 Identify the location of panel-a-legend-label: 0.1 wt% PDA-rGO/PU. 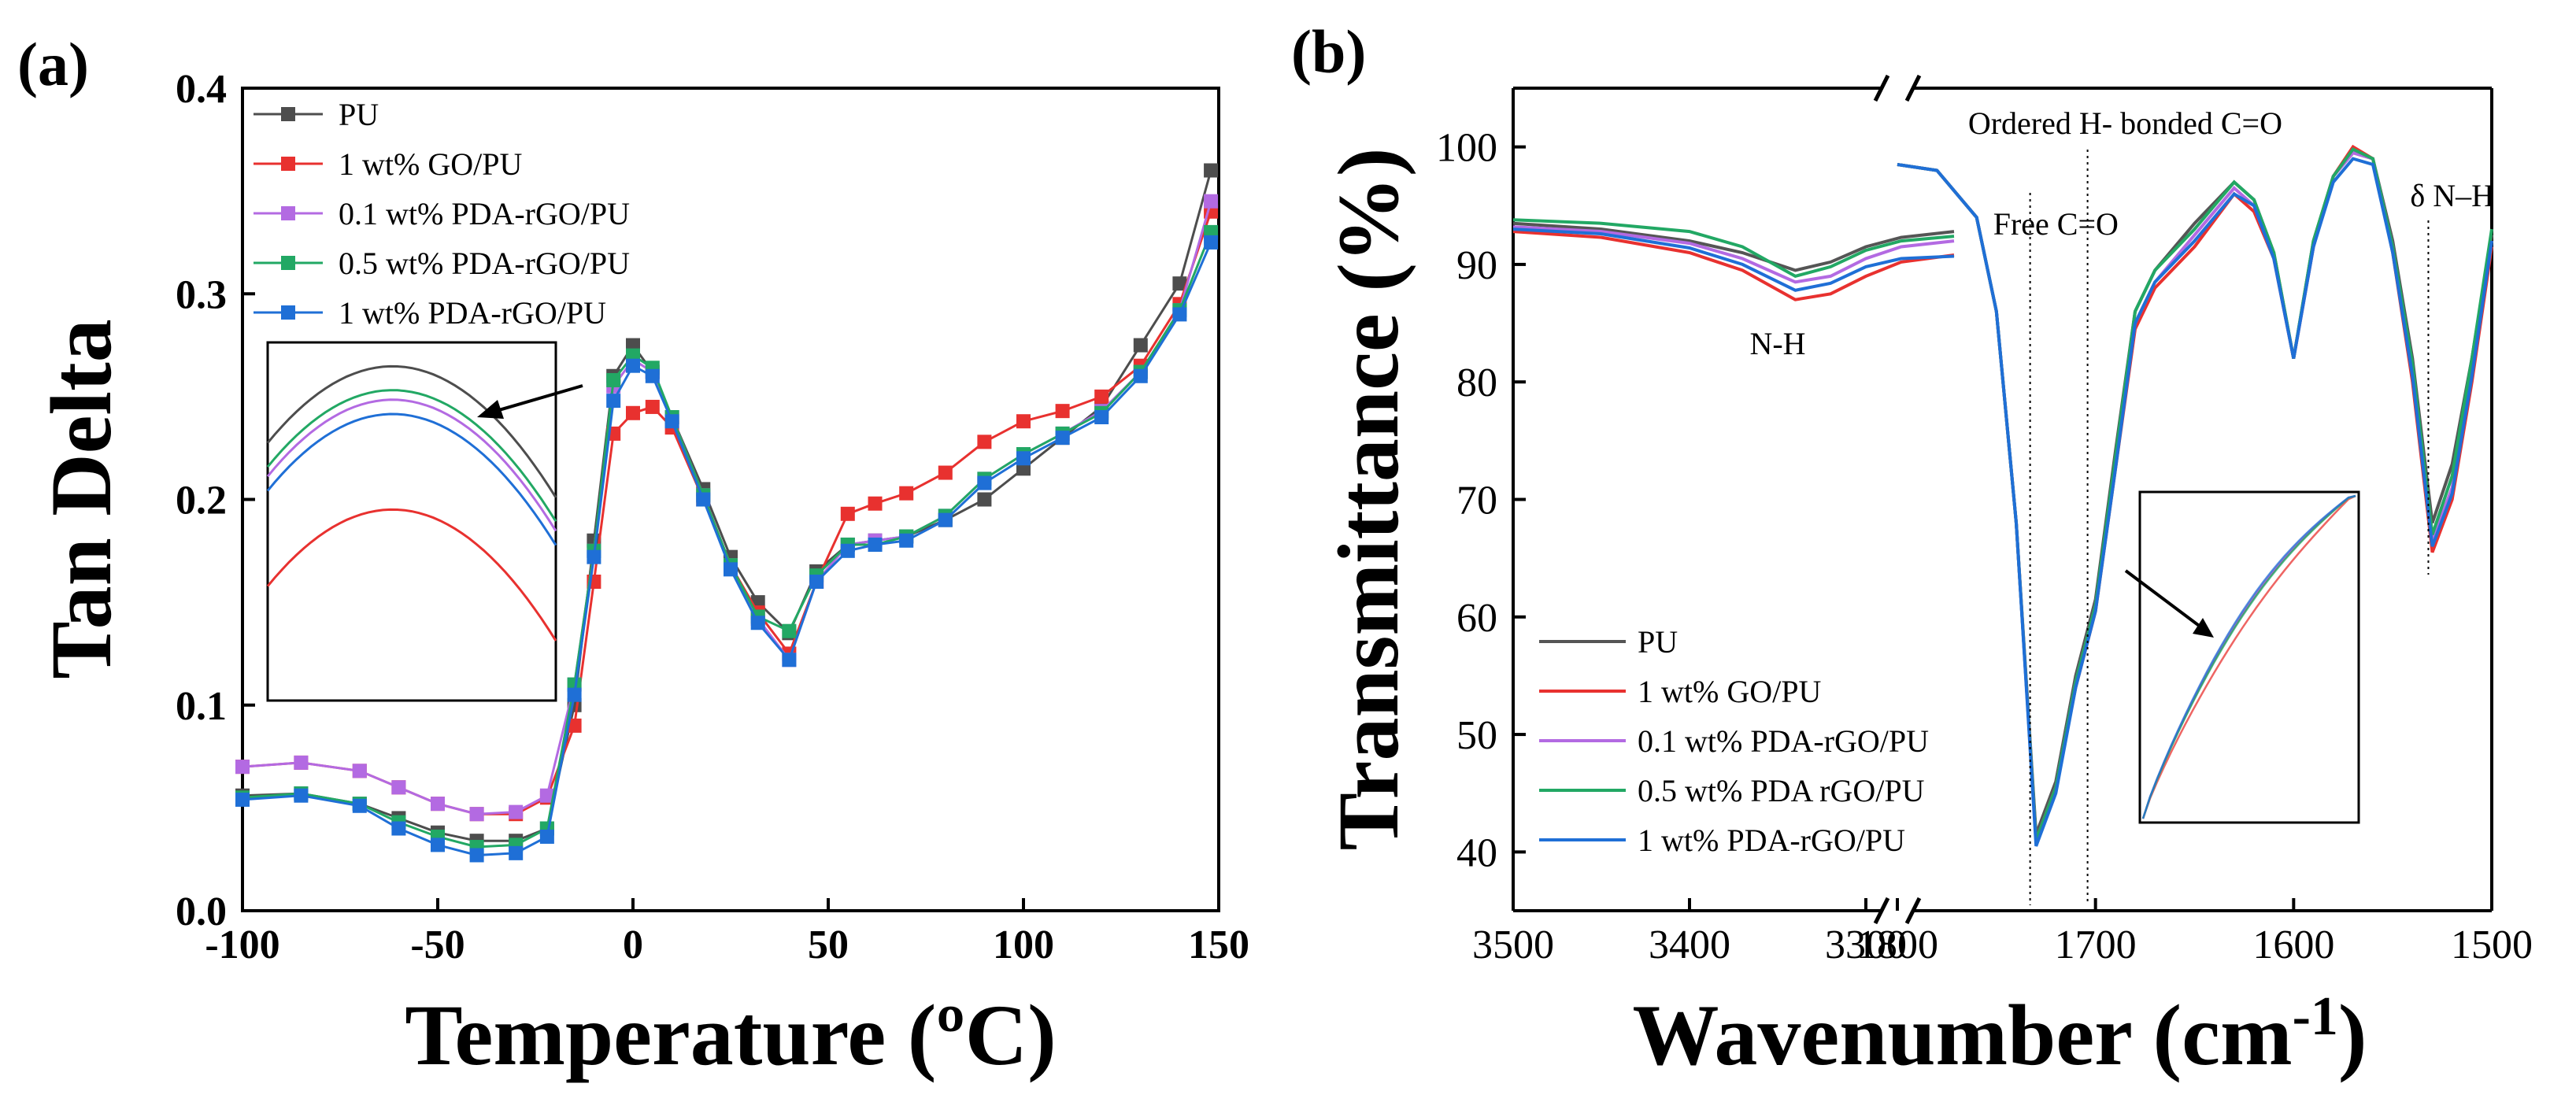
(484, 213).